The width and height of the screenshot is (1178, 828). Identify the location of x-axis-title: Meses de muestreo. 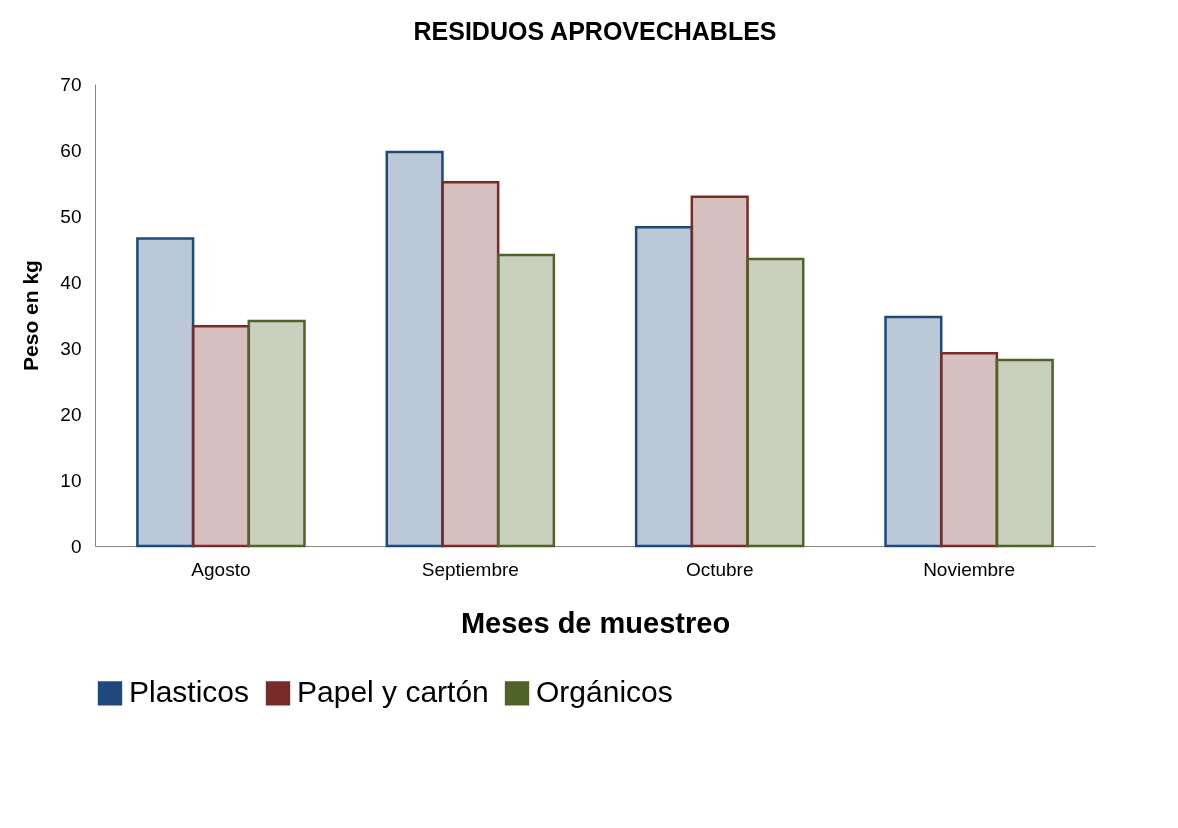
(595, 622).